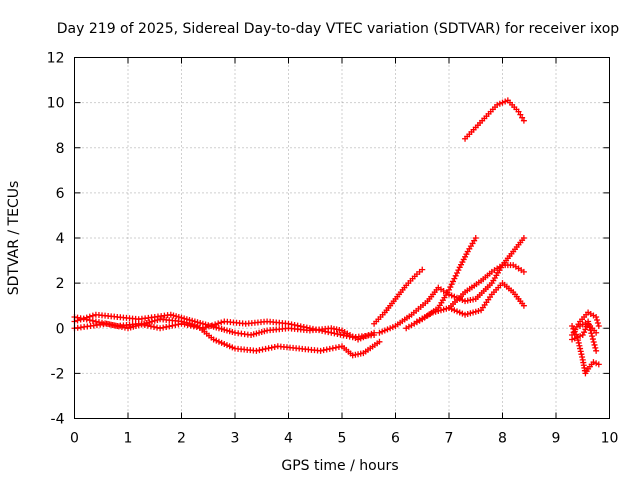 The image size is (640, 480). I want to click on series-track-c, so click(224, 327).